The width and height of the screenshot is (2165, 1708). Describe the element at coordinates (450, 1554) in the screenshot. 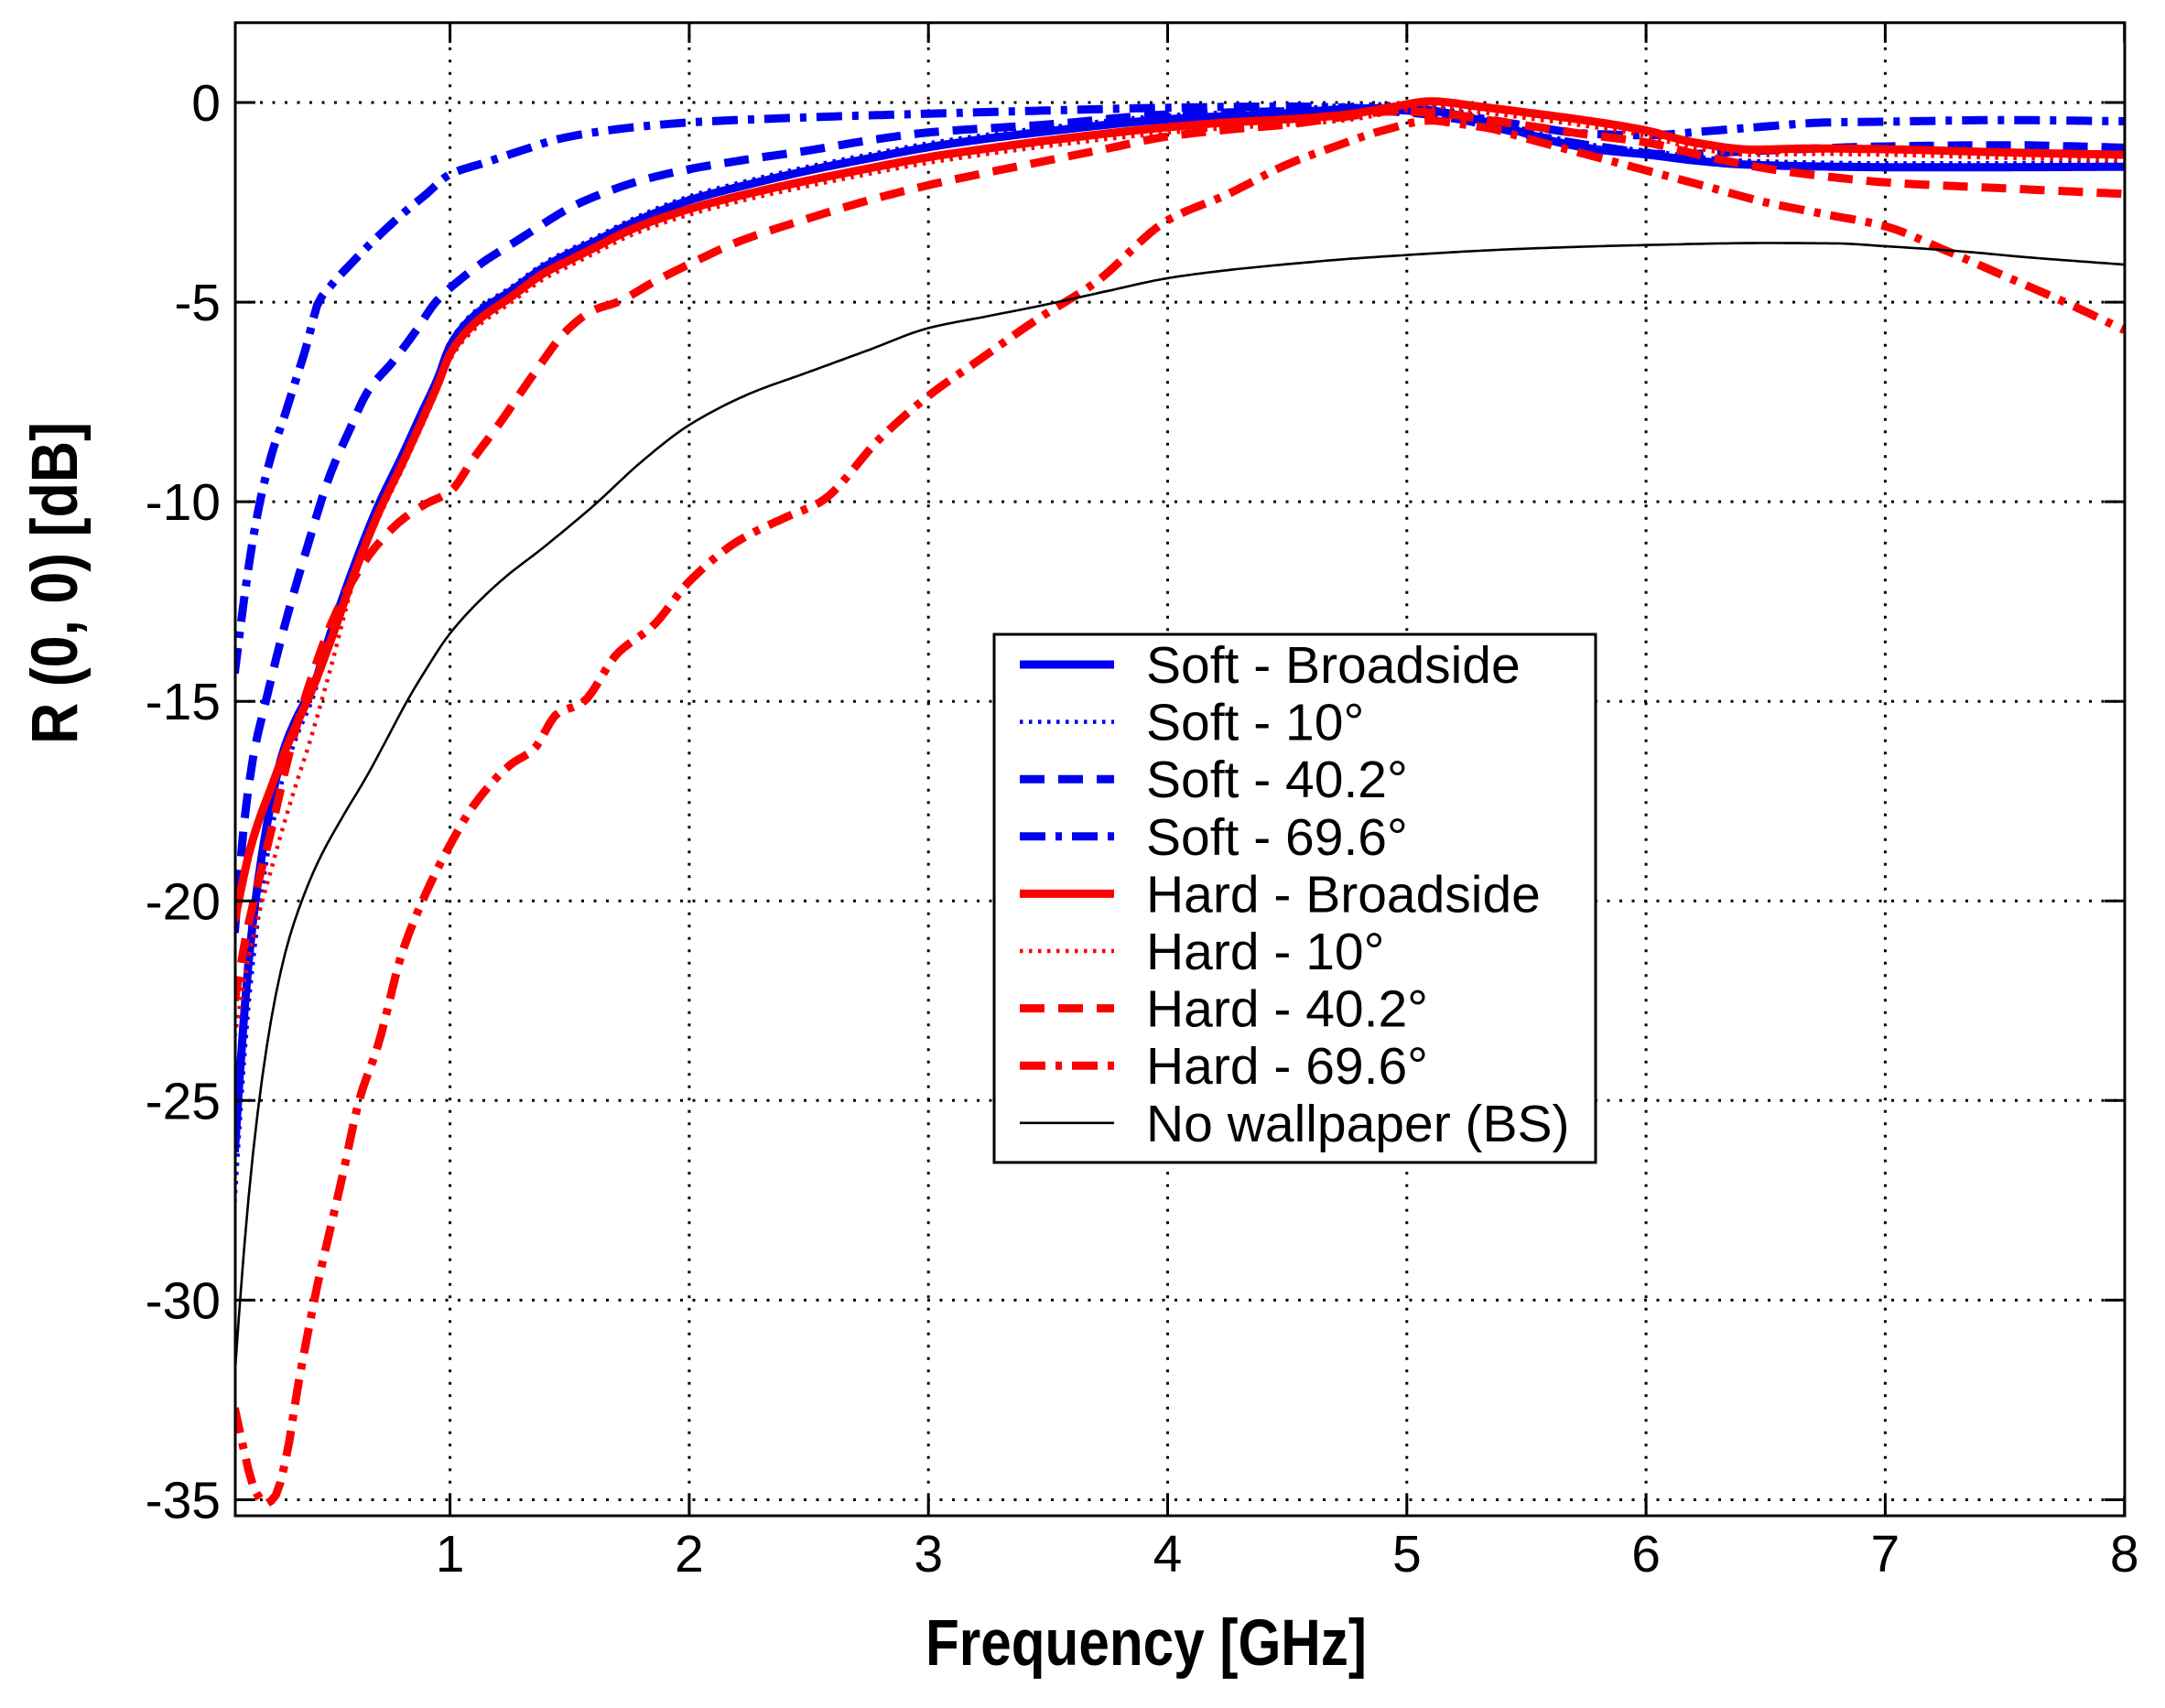

I see `svg-text: 1` at that location.